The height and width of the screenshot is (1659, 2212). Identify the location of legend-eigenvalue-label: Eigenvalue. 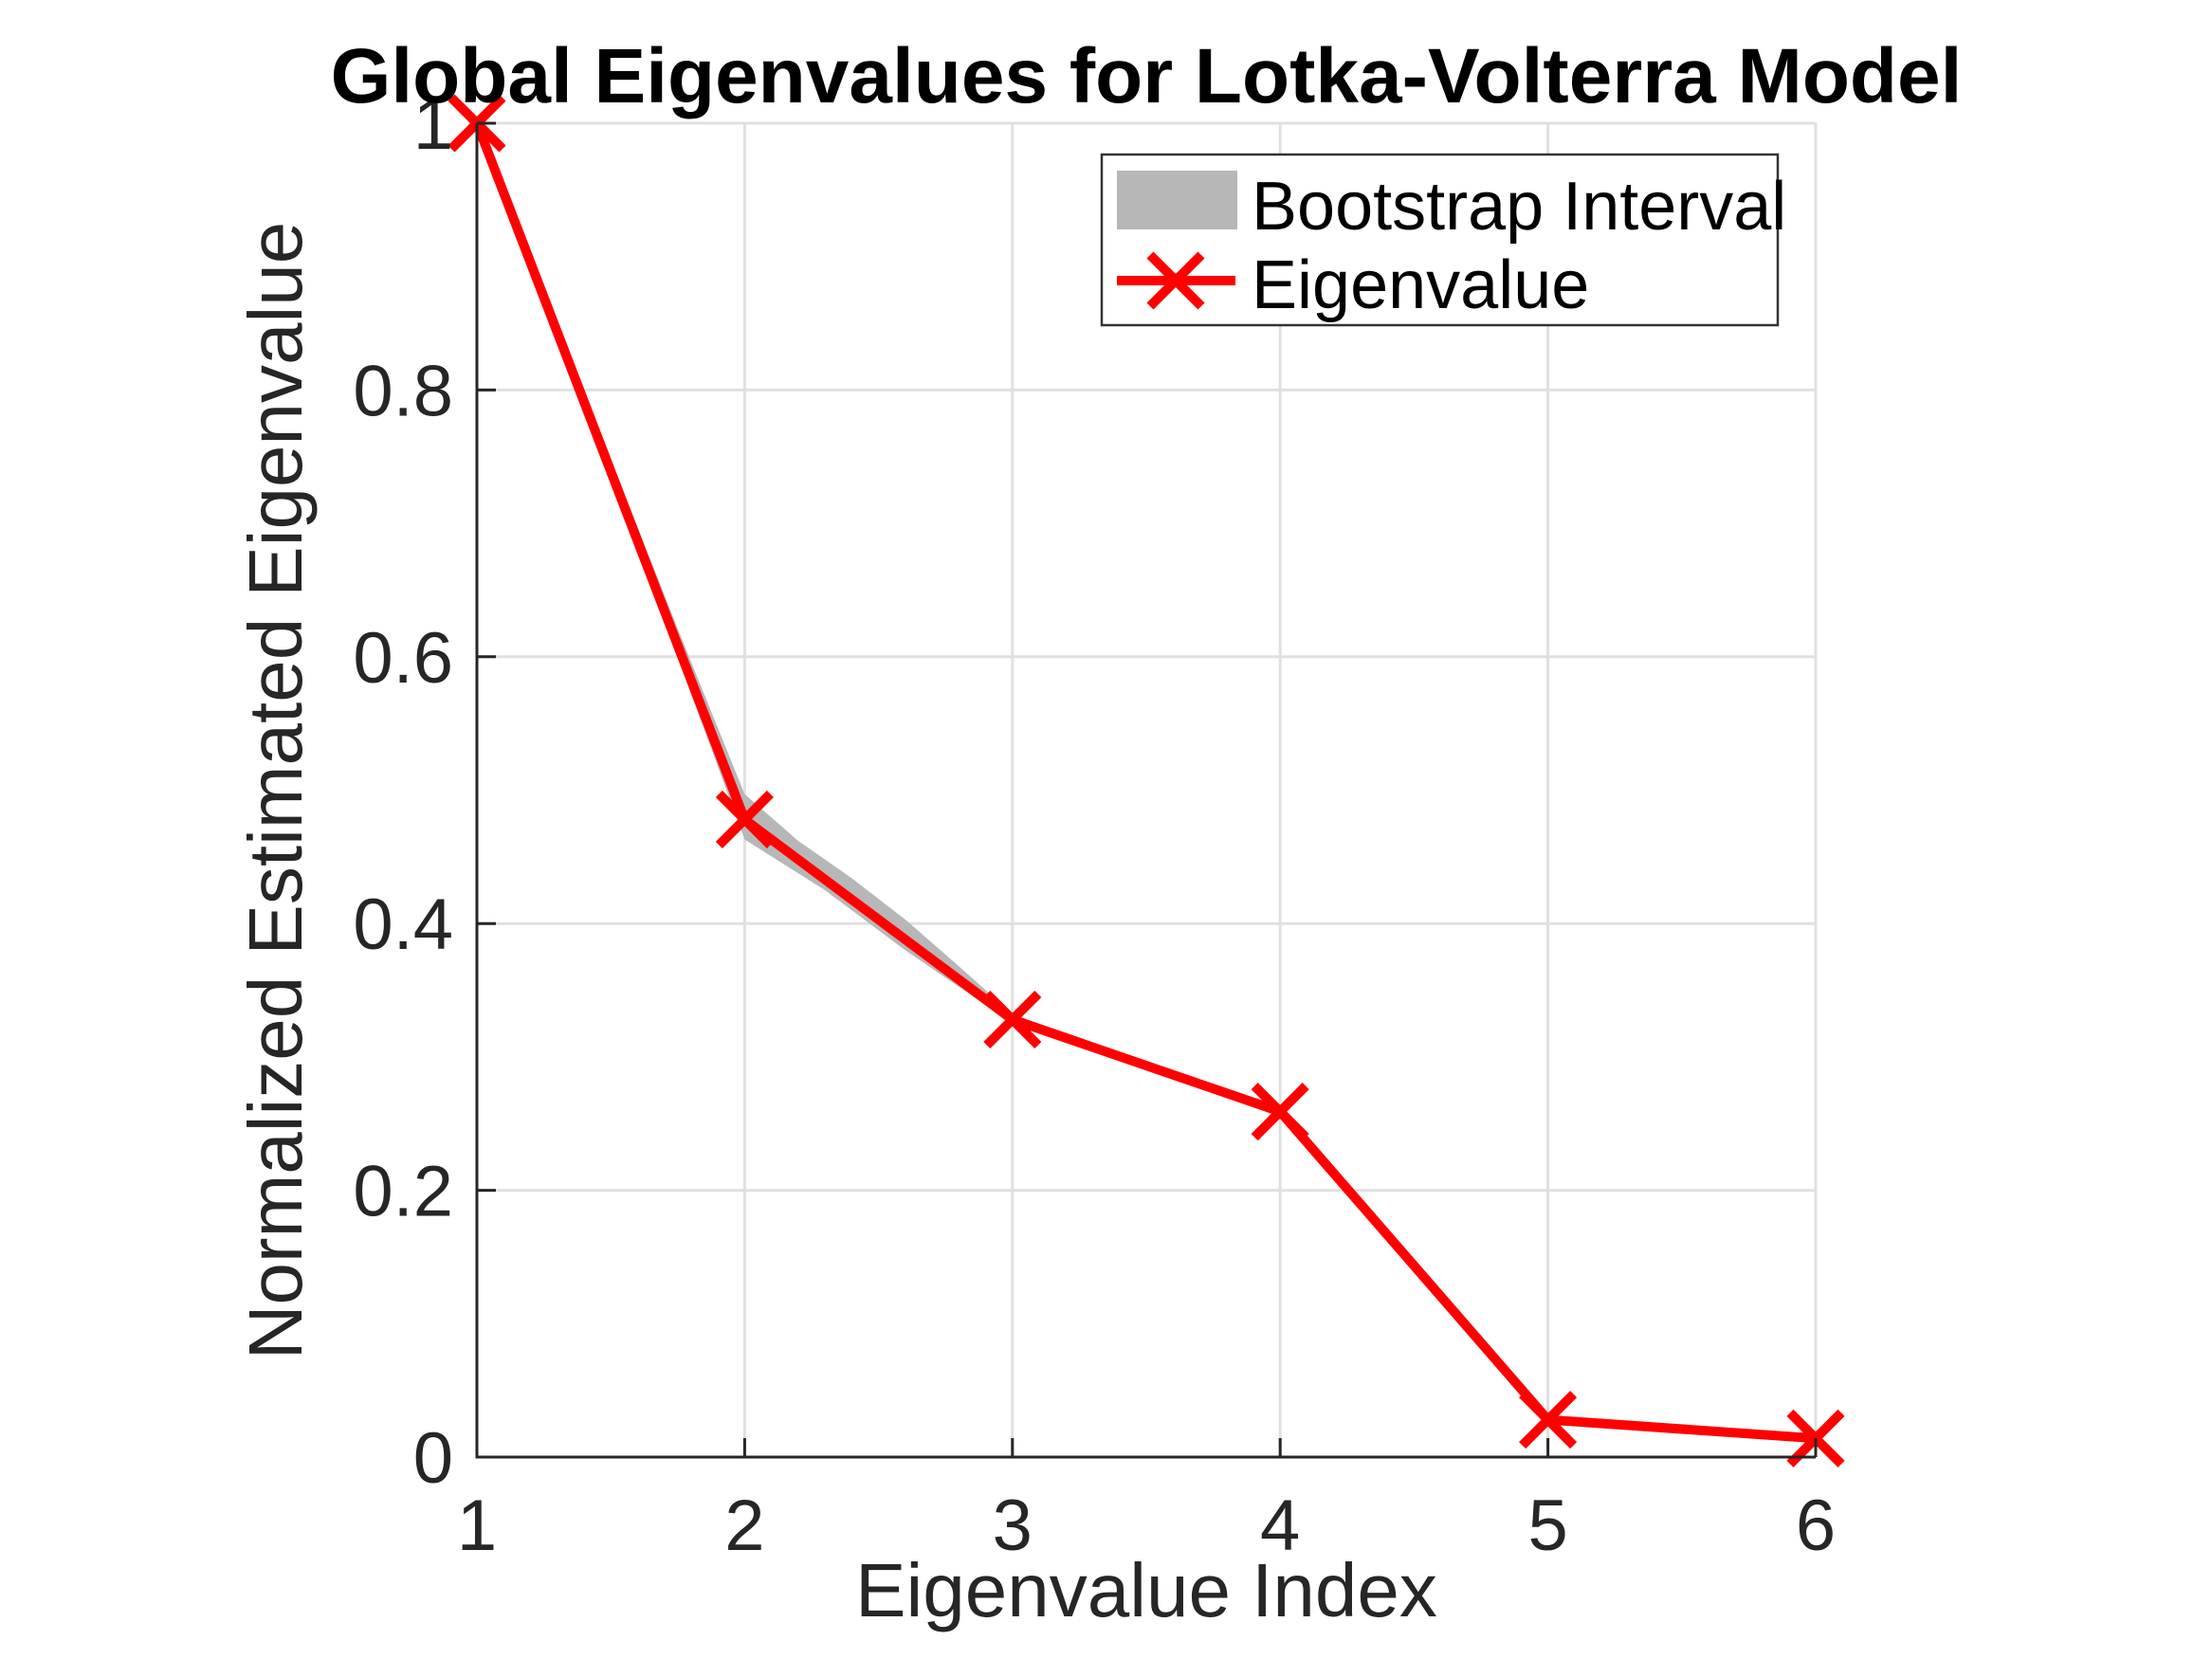
(1420, 285).